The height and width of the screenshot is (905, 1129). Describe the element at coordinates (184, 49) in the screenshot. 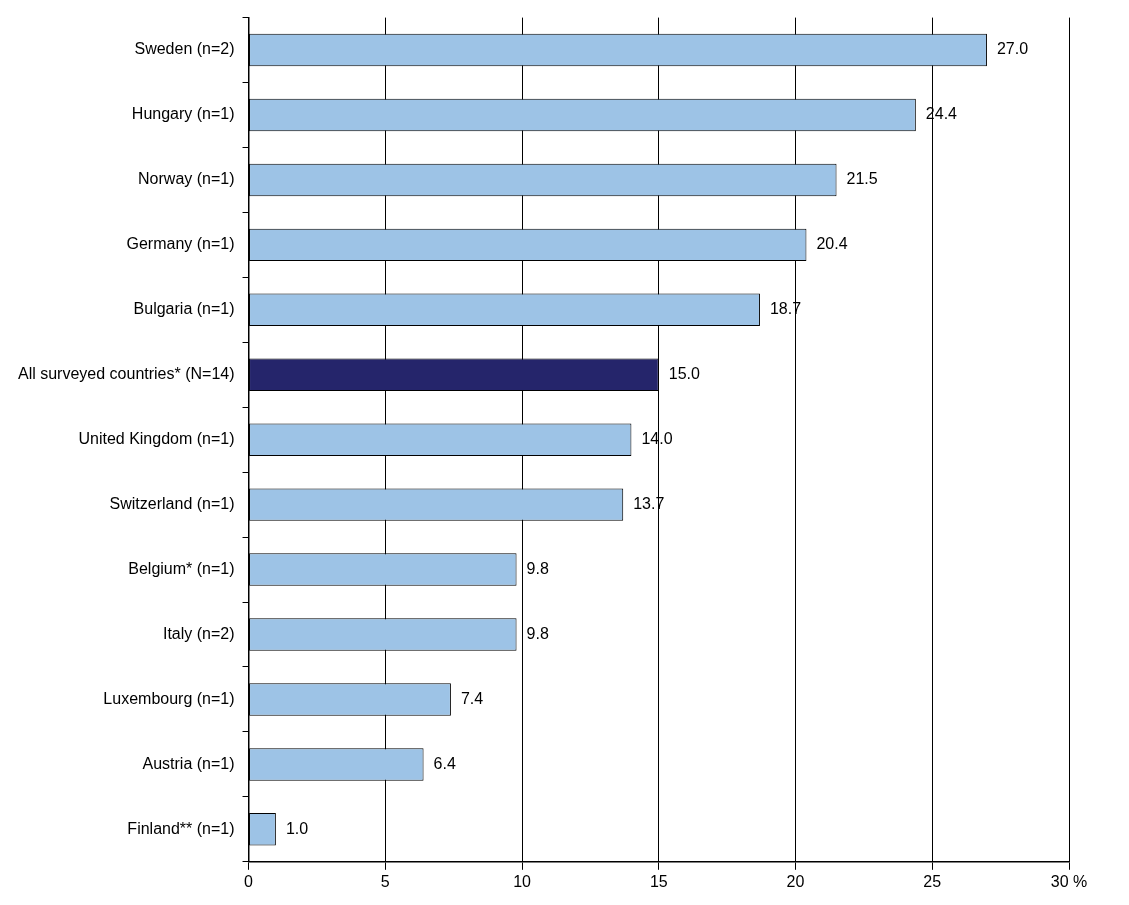

I see `y-tick-label: Sweden (n=2)` at that location.